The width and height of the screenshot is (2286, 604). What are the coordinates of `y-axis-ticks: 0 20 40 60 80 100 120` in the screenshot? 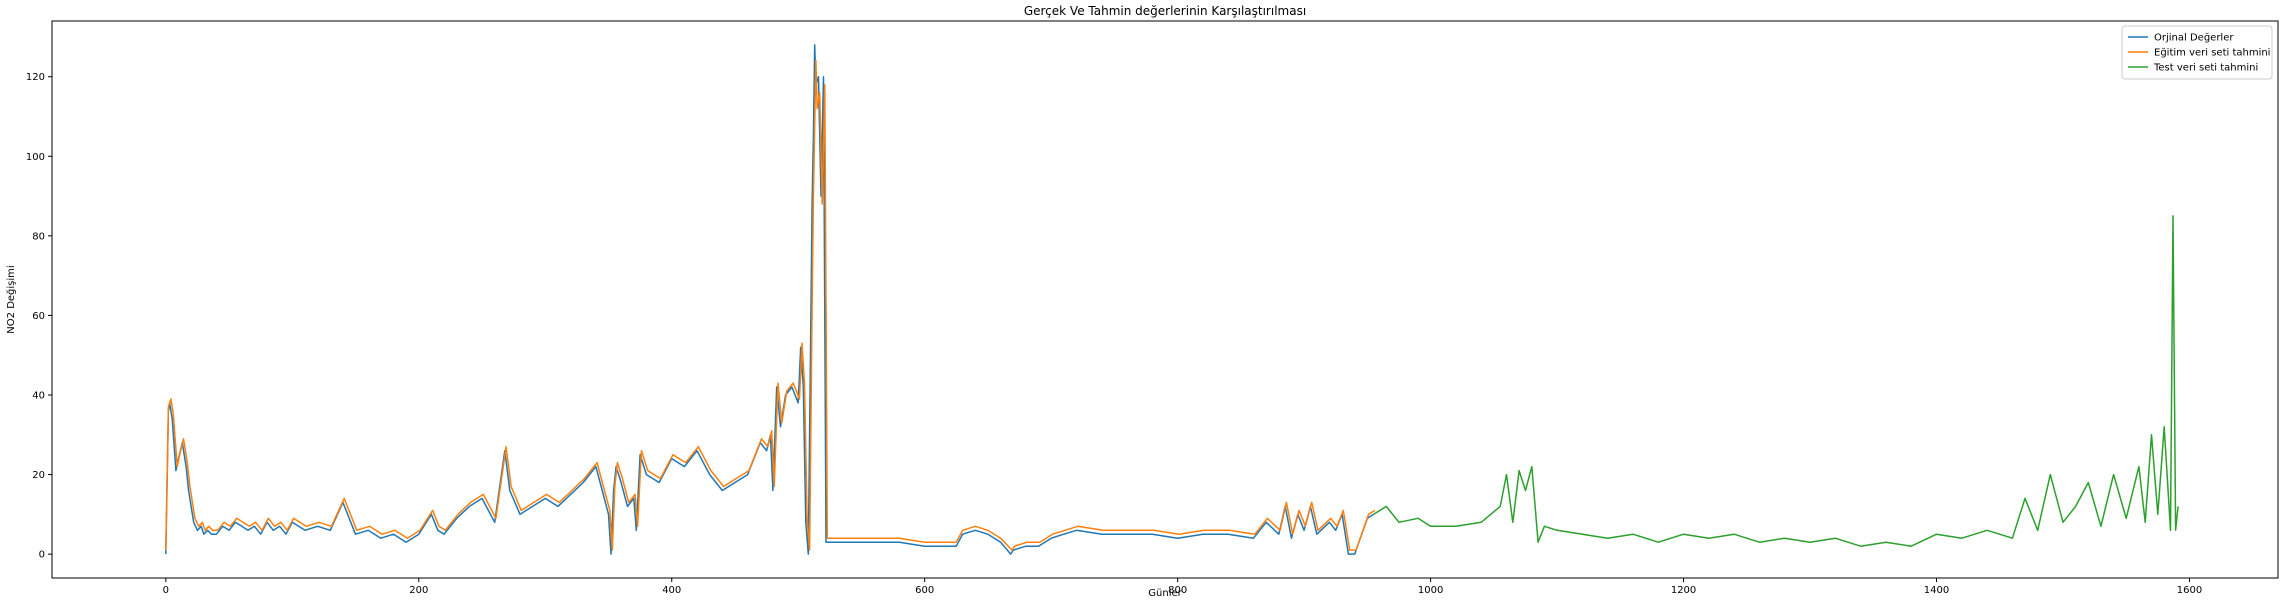 It's located at (39, 316).